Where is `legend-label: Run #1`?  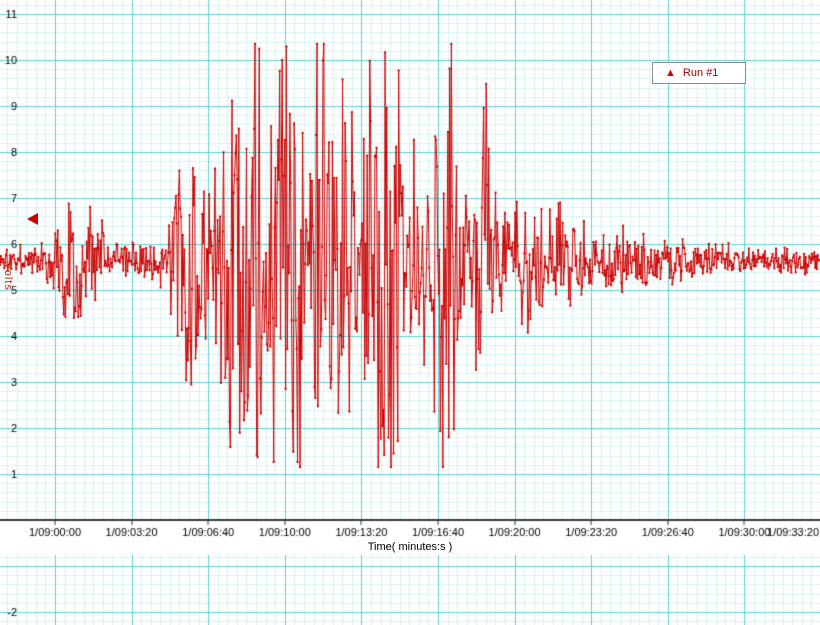
legend-label: Run #1 is located at coordinates (700, 73).